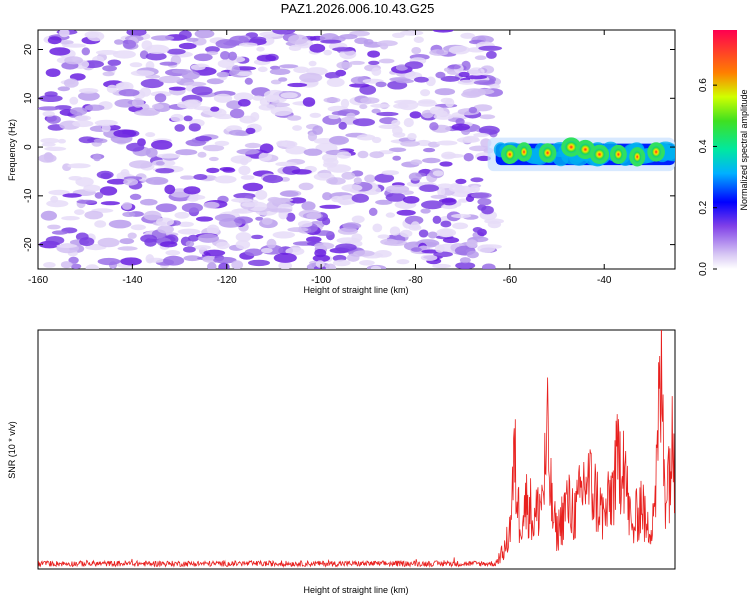 Image resolution: width=750 pixels, height=600 pixels. What do you see at coordinates (415, 280) in the screenshot?
I see `spectrogram-x-tick-label: -80` at bounding box center [415, 280].